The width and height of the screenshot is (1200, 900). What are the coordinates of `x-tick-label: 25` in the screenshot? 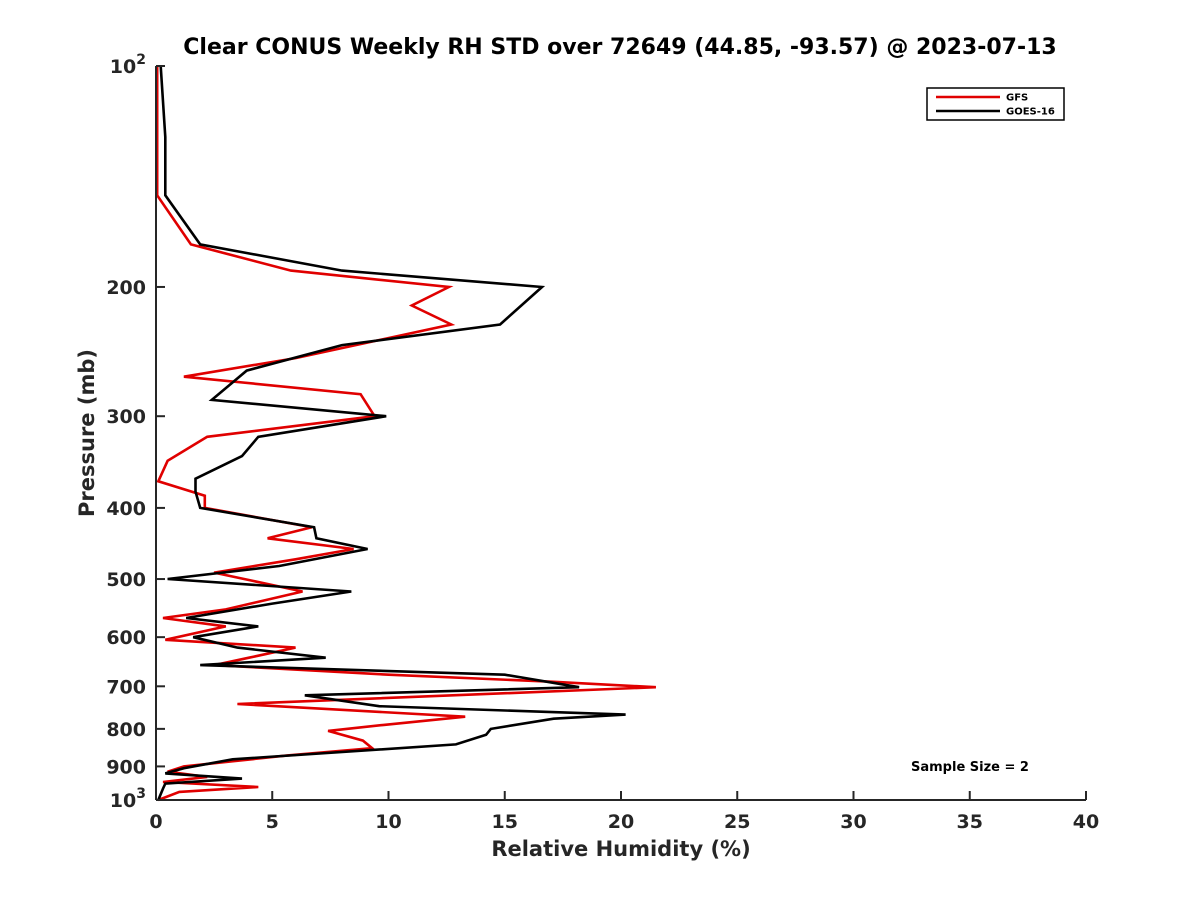 It's located at (737, 822).